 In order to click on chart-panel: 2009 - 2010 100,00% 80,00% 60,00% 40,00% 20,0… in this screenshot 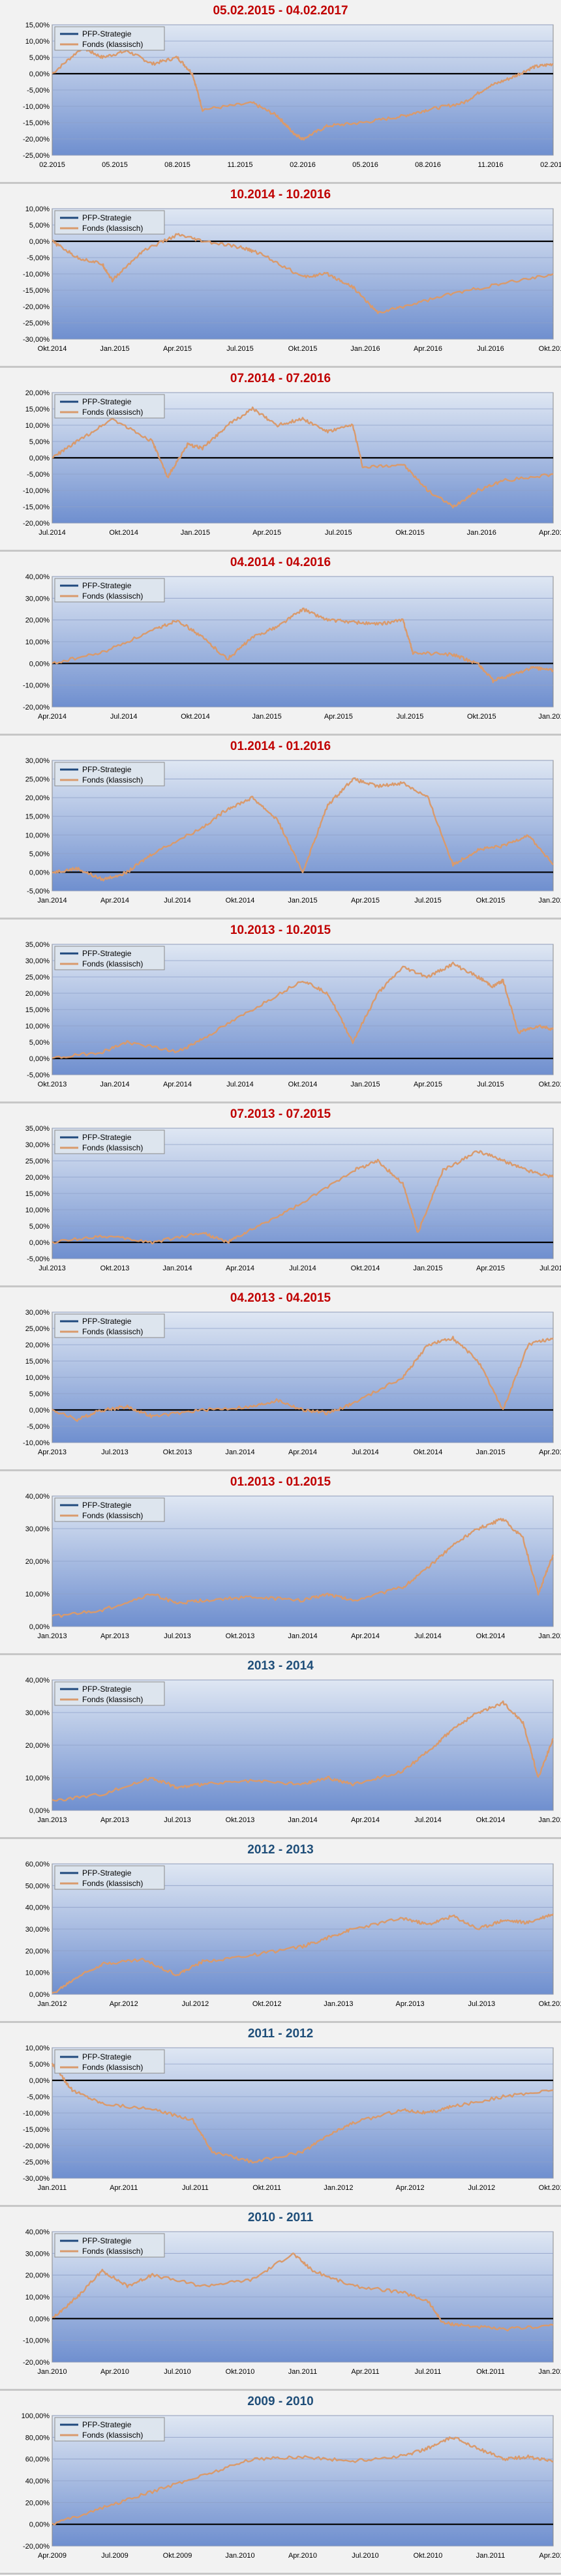, I will do `click(280, 2483)`.